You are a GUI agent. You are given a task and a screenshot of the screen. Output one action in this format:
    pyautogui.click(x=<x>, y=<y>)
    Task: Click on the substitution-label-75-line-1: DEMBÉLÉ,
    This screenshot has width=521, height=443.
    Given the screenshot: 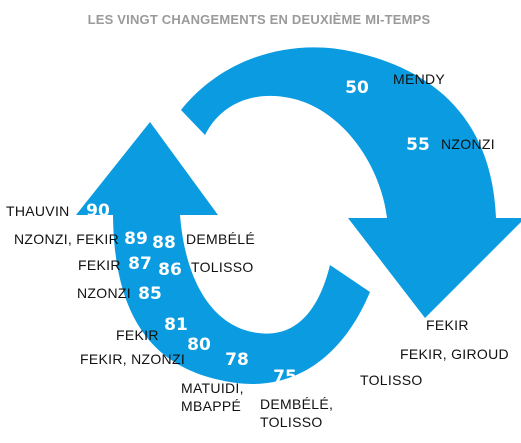 What is the action you would take?
    pyautogui.click(x=296, y=404)
    